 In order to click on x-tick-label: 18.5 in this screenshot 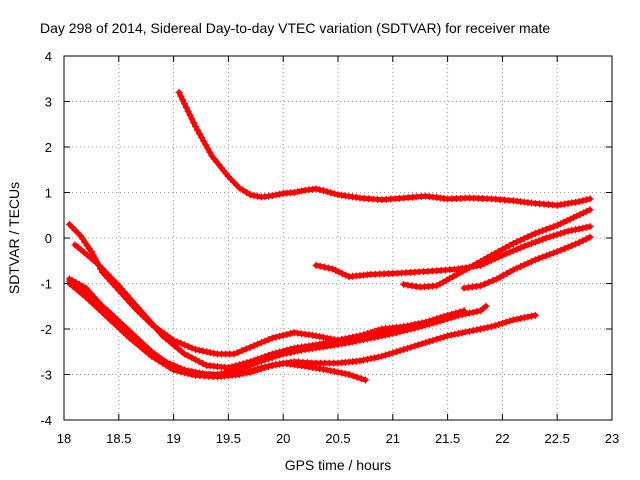, I will do `click(118, 438)`.